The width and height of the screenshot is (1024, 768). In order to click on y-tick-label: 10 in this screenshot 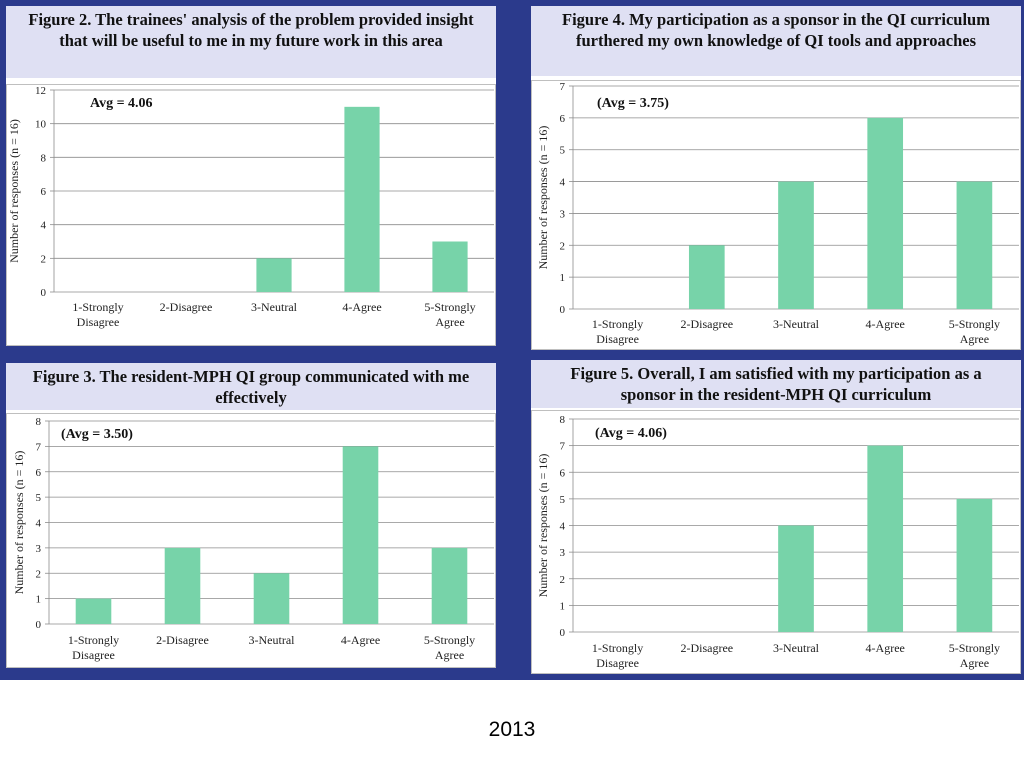, I will do `click(41, 125)`.